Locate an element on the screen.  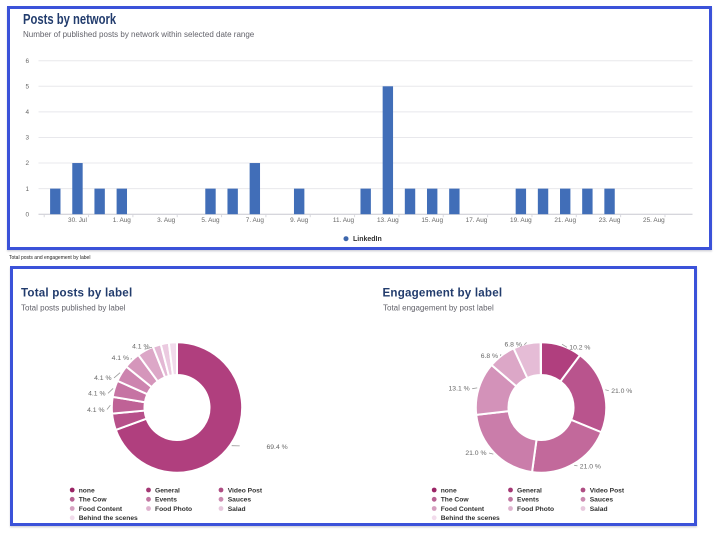
svg-text: Posts by network is located at coordinates (70, 19).